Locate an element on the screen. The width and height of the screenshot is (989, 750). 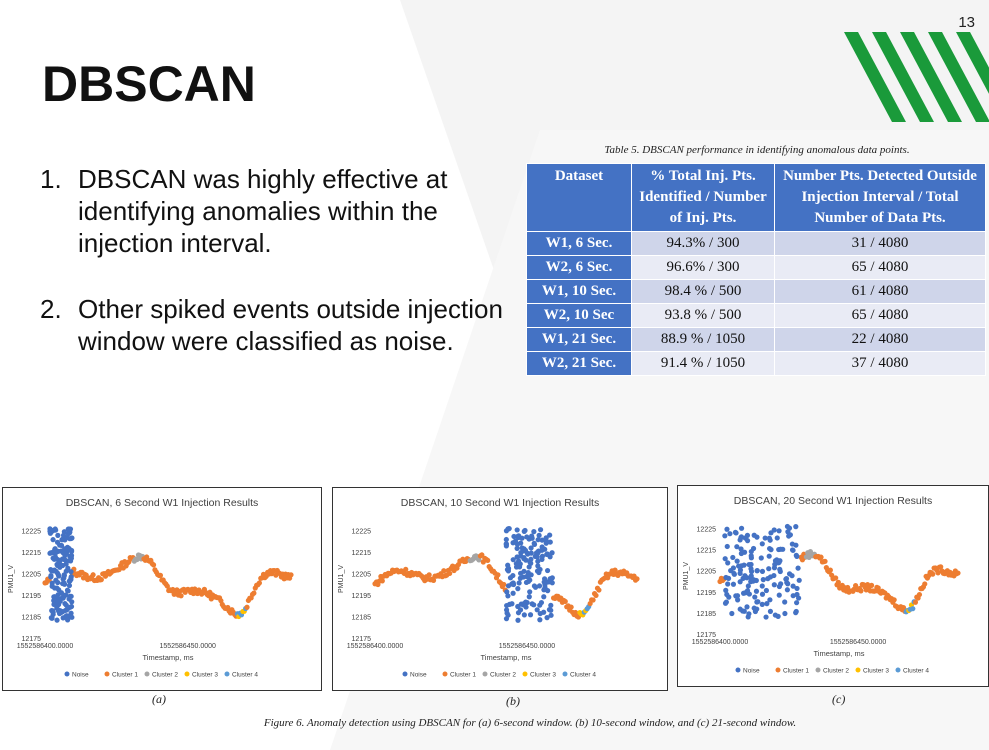
y-tick-label: 12195 is located at coordinates (32, 596).